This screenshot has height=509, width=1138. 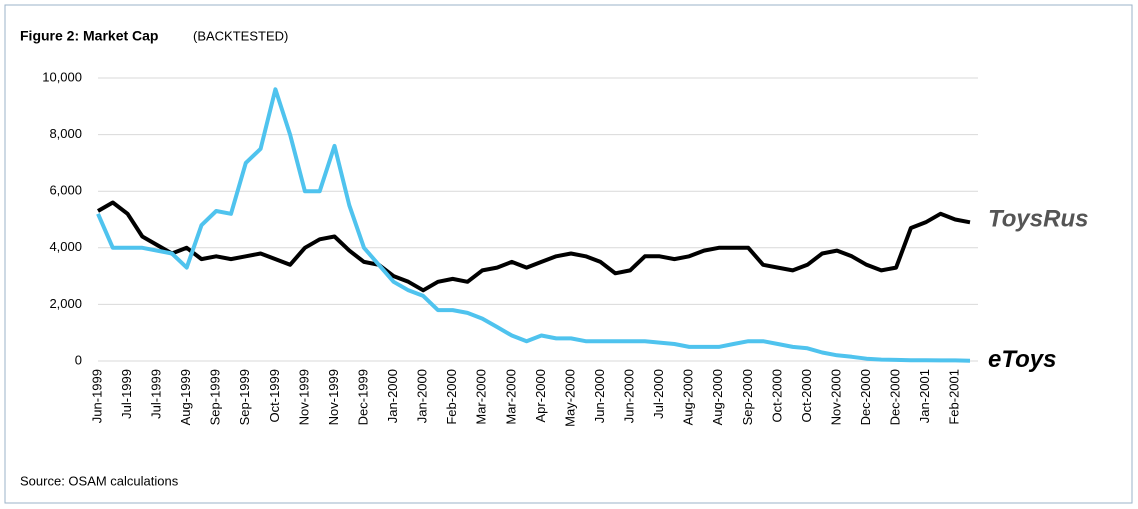 I want to click on x-tick-label: Dec-1999, so click(x=362, y=397).